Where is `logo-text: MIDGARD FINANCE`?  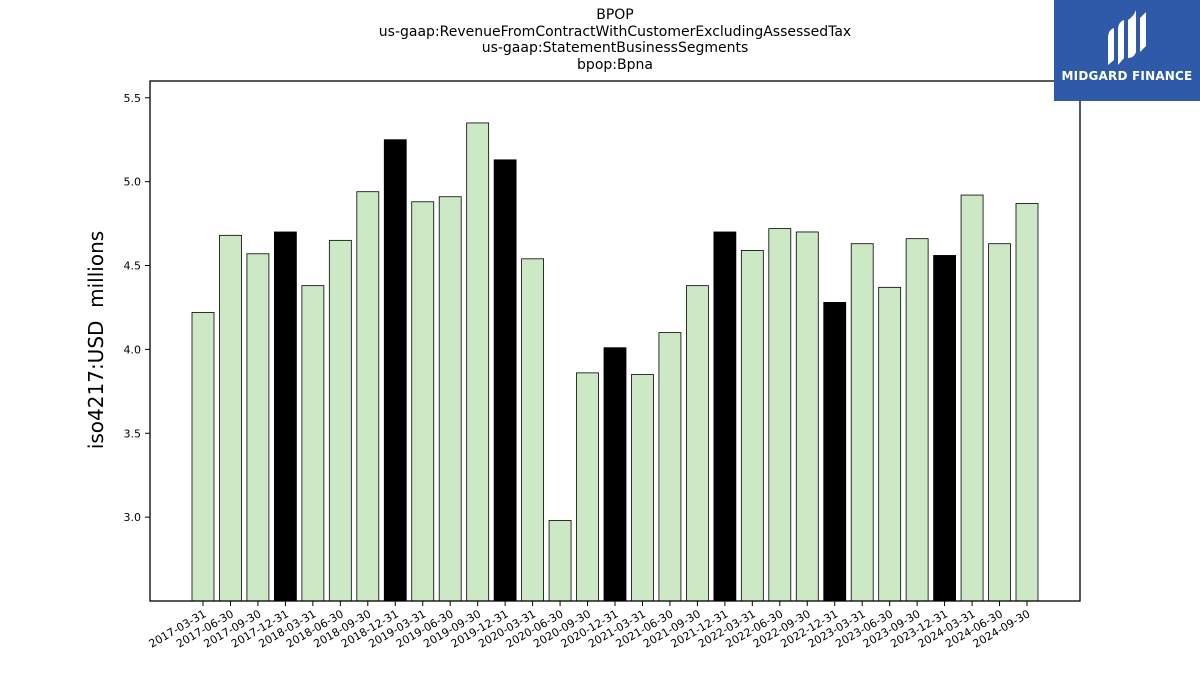
logo-text: MIDGARD FINANCE is located at coordinates (1127, 76).